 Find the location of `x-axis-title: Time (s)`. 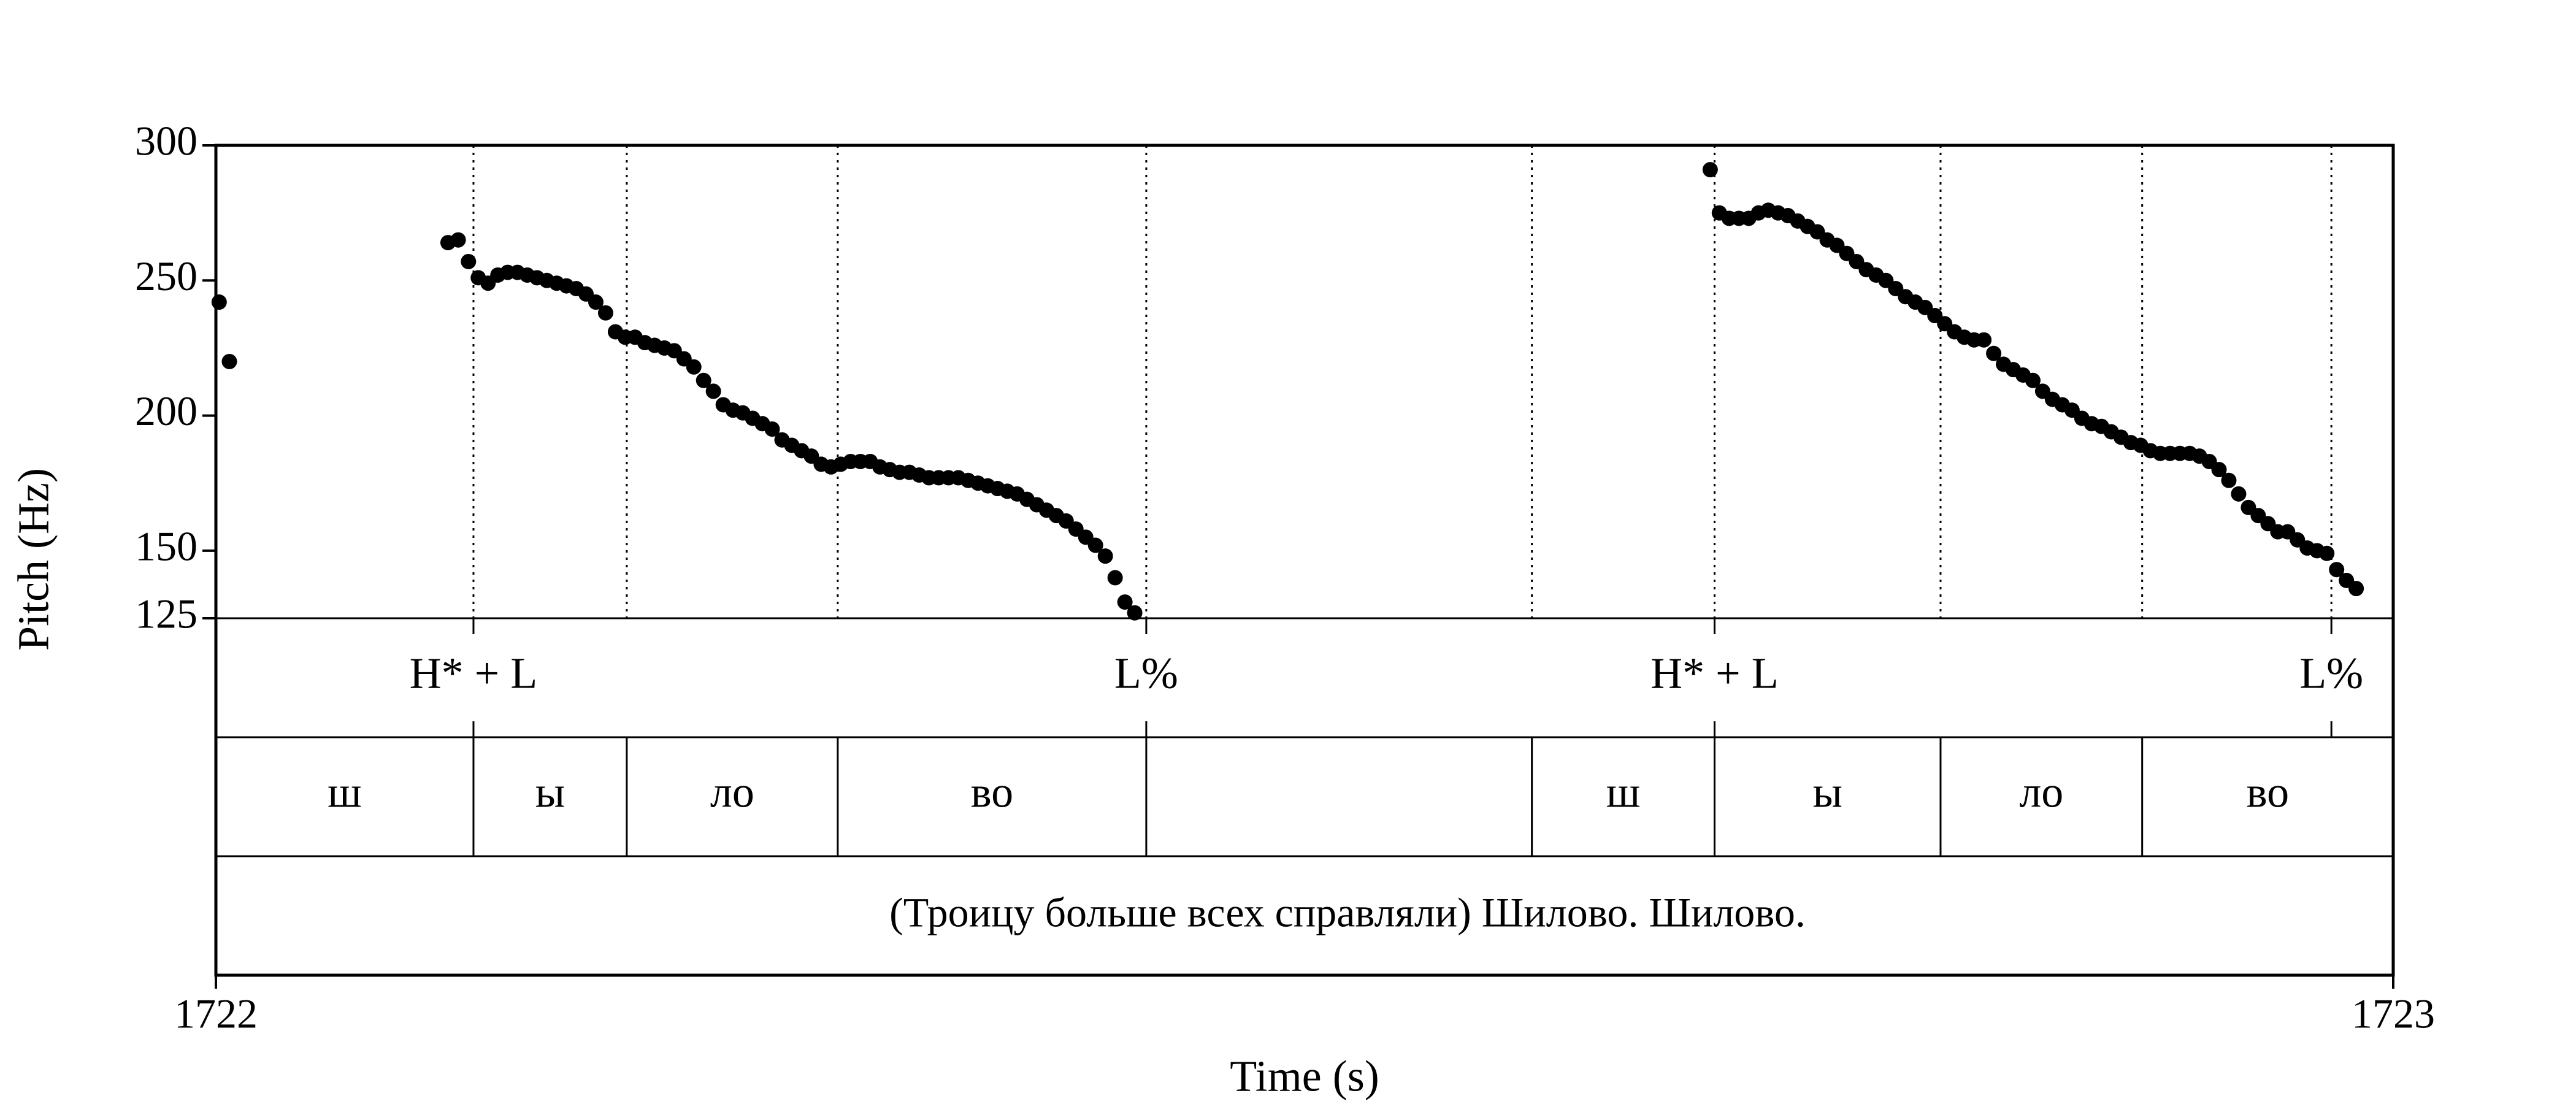

x-axis-title: Time (s) is located at coordinates (1304, 1076).